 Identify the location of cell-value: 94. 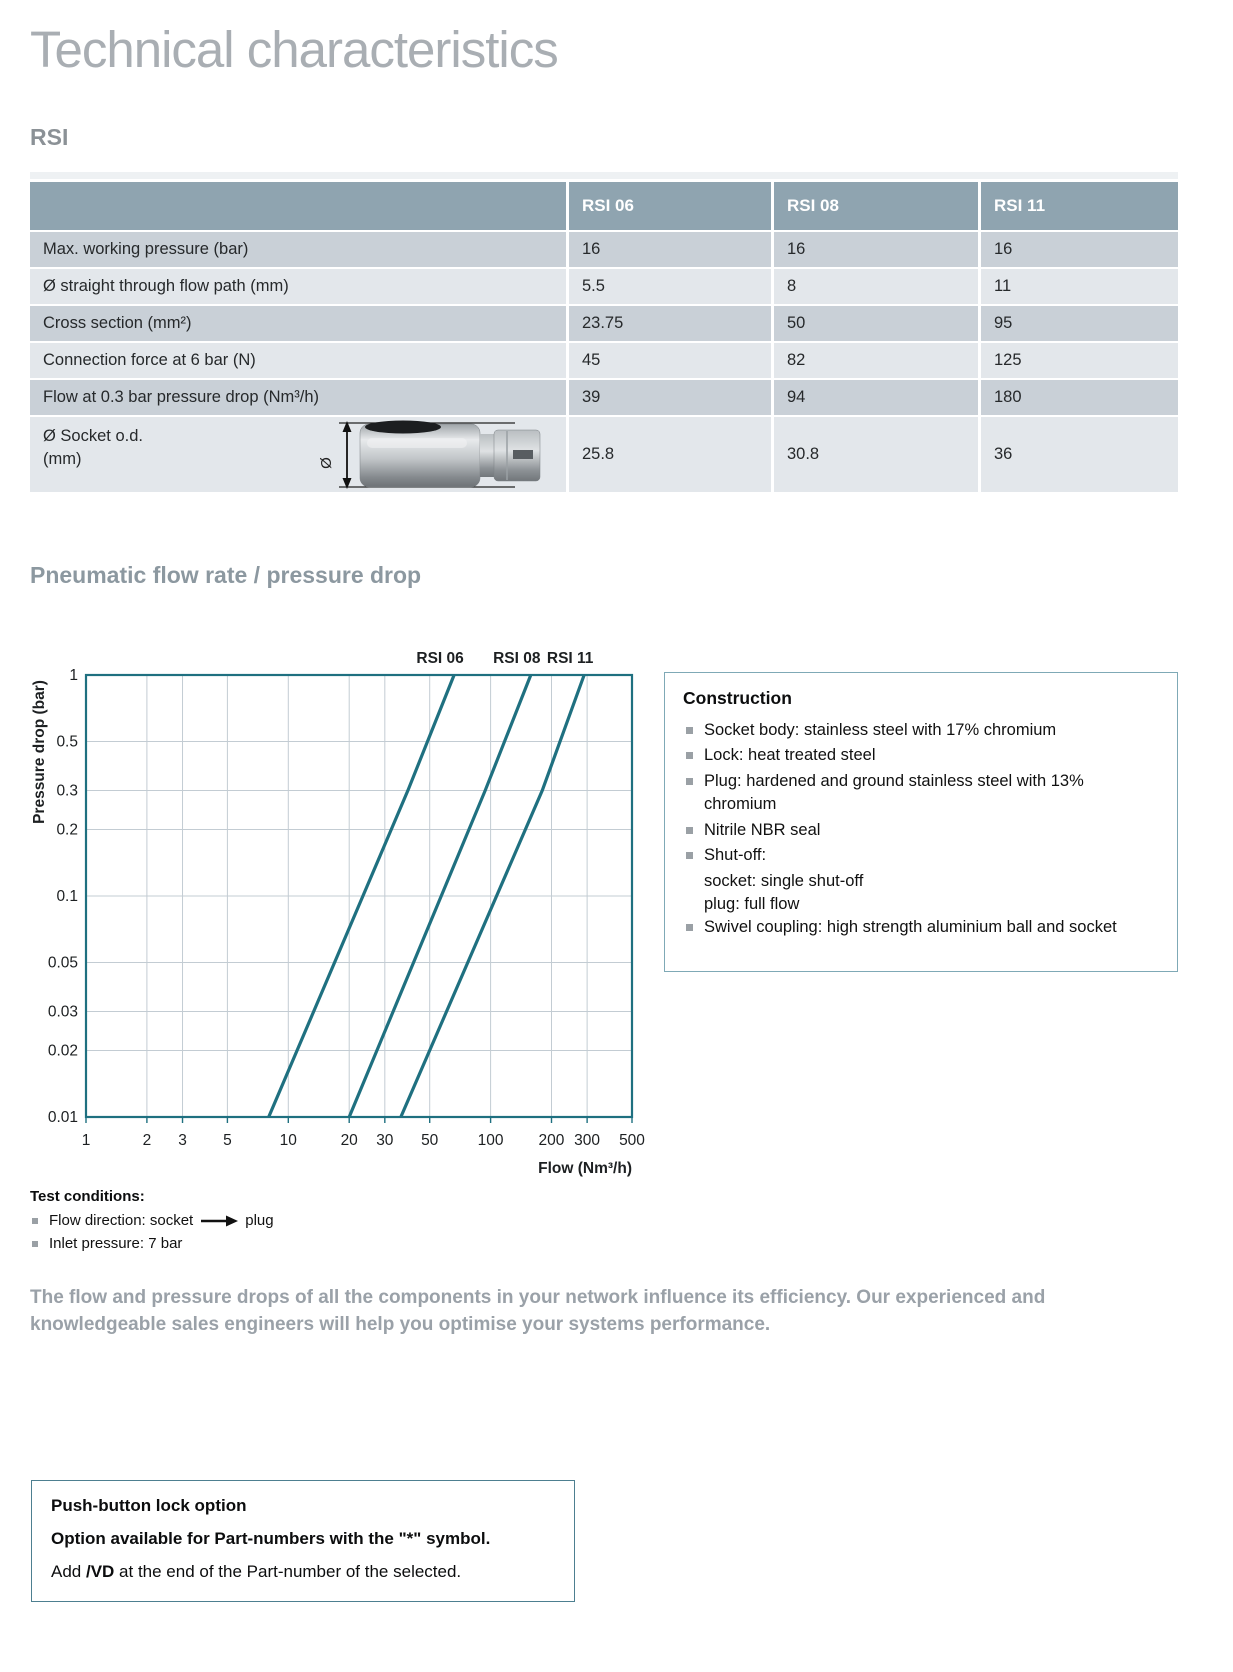
(874, 397).